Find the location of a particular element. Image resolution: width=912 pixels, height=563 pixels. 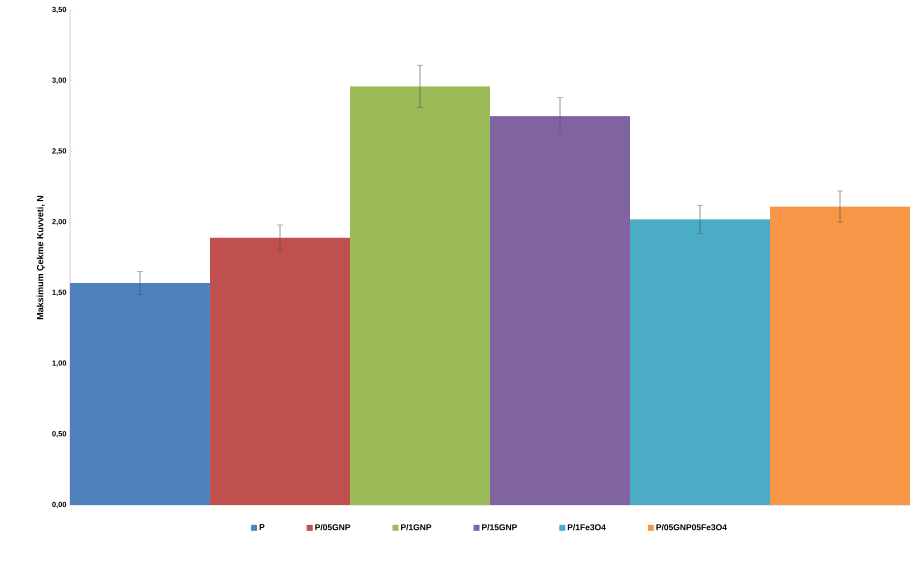

legend-label: P/15GNP is located at coordinates (499, 527).